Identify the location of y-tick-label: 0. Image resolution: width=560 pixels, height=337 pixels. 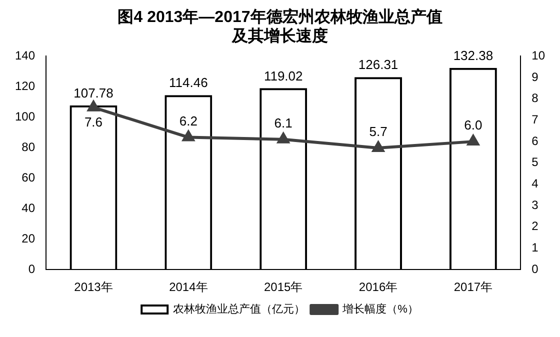
(32, 269).